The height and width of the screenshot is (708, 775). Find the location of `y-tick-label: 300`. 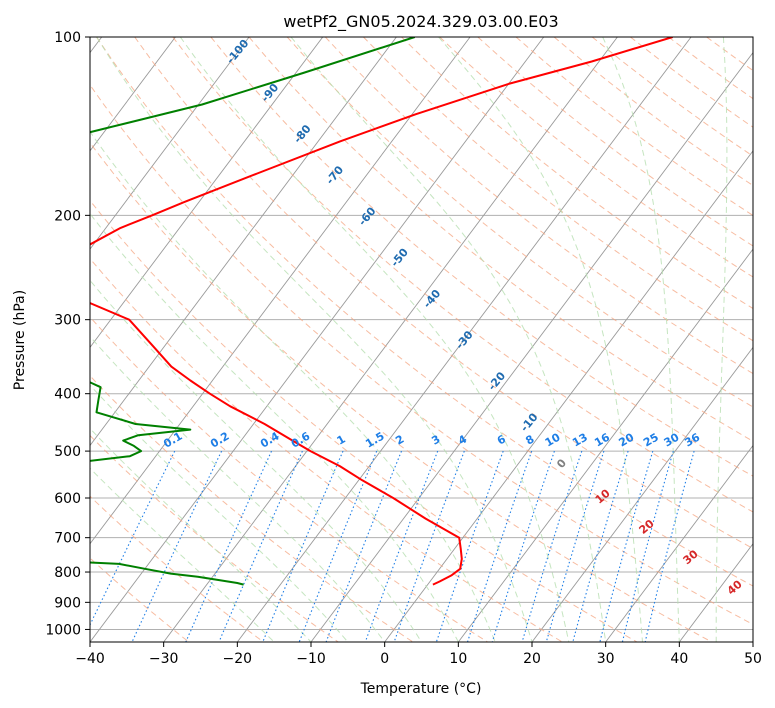

y-tick-label: 300 is located at coordinates (67, 321).